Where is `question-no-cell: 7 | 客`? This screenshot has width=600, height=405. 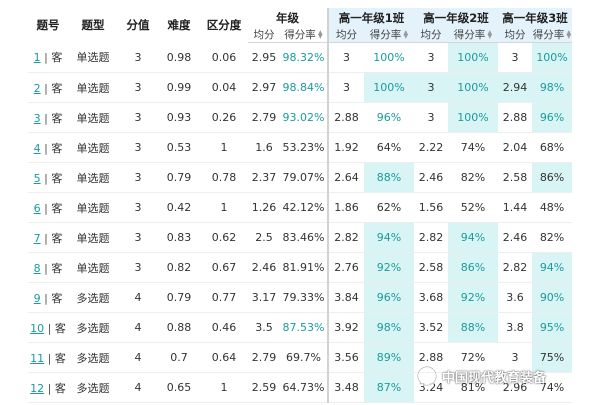
question-no-cell: 7 | 客 is located at coordinates (48, 237).